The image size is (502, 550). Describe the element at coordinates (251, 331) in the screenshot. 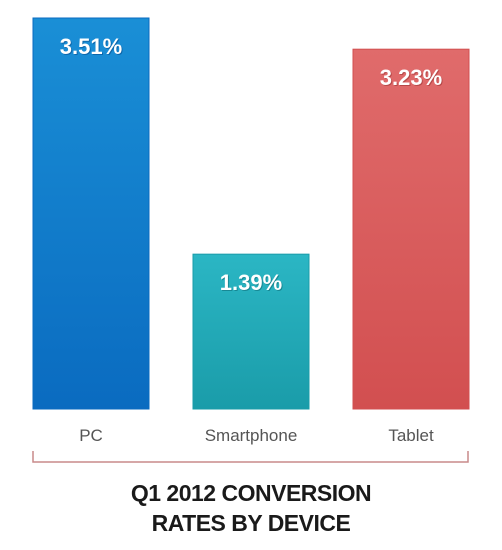

I see `bar-smartphone` at that location.